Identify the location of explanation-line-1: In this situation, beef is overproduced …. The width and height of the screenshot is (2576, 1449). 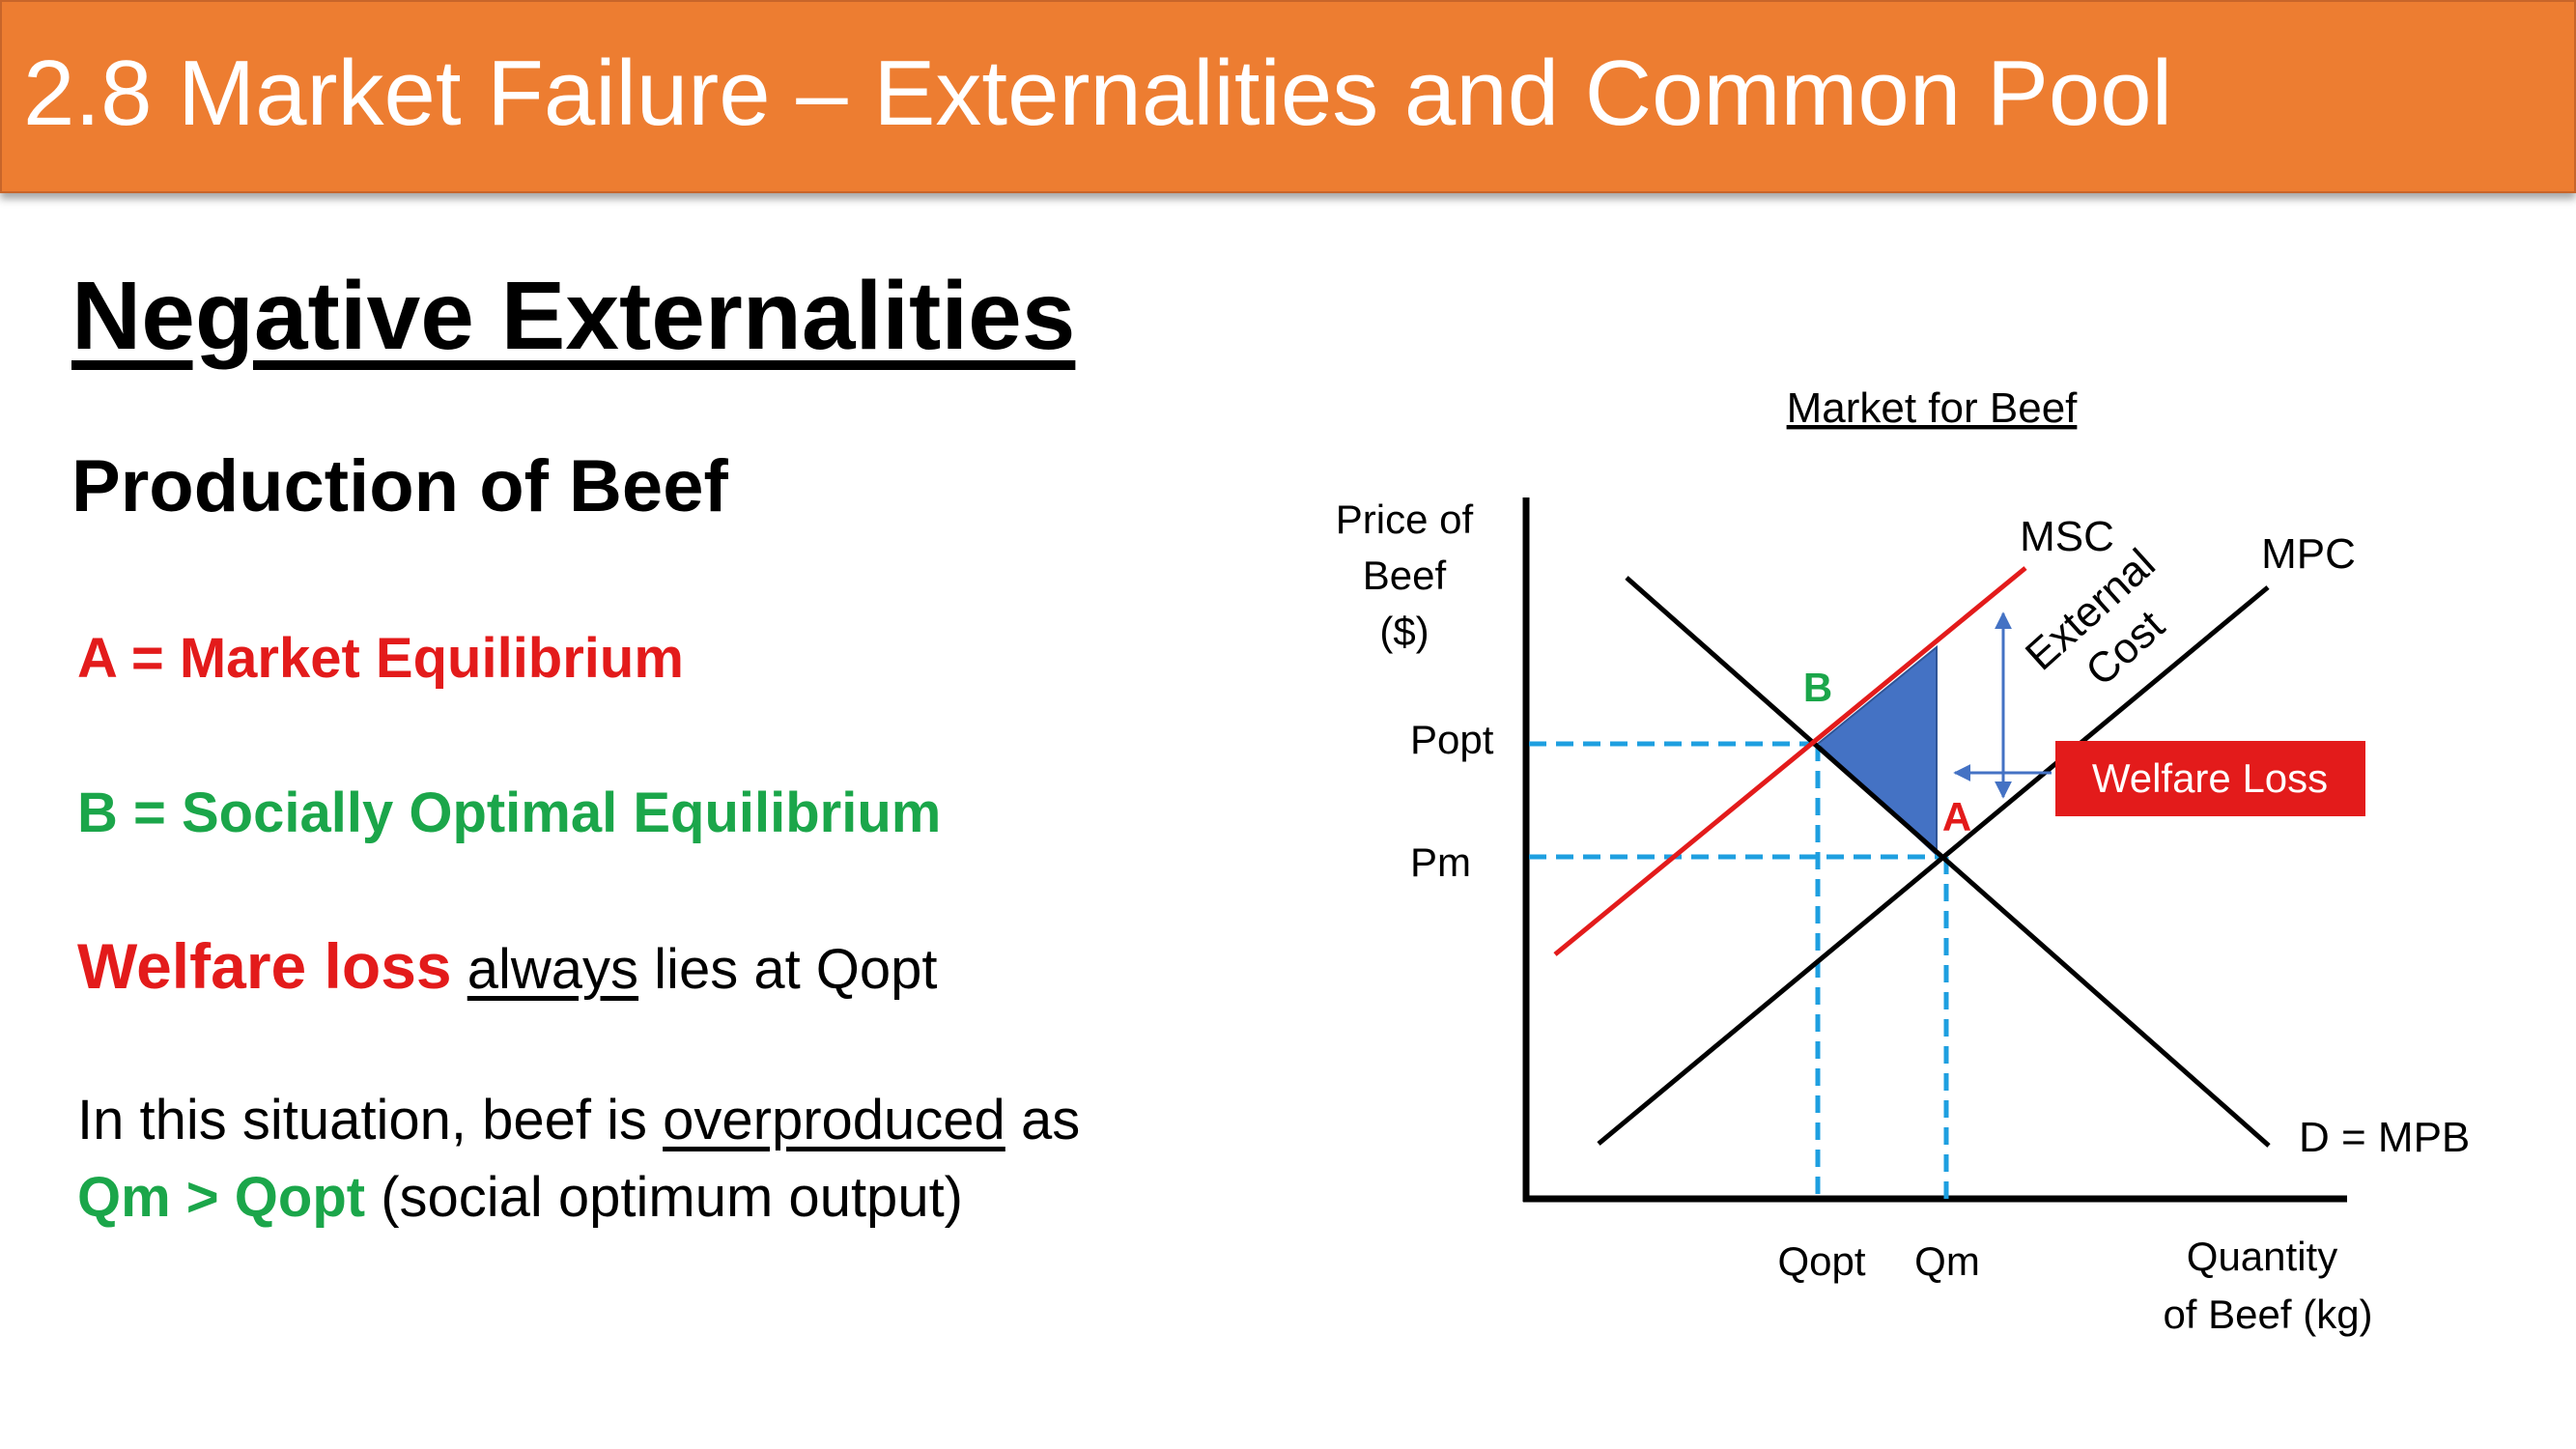
(578, 1120).